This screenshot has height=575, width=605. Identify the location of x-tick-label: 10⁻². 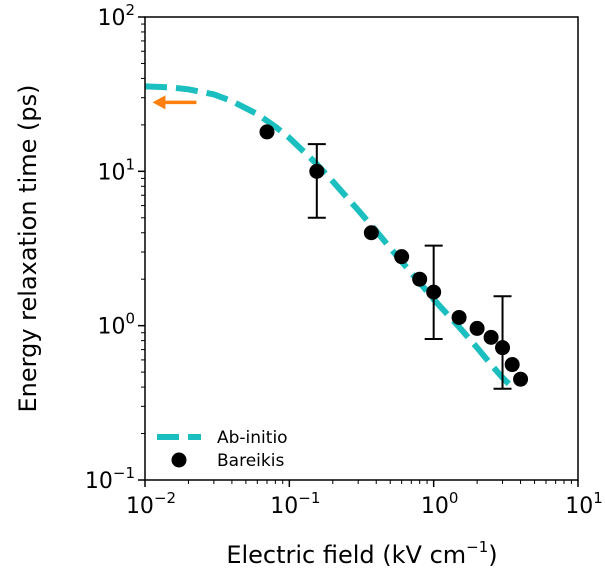
(151, 504).